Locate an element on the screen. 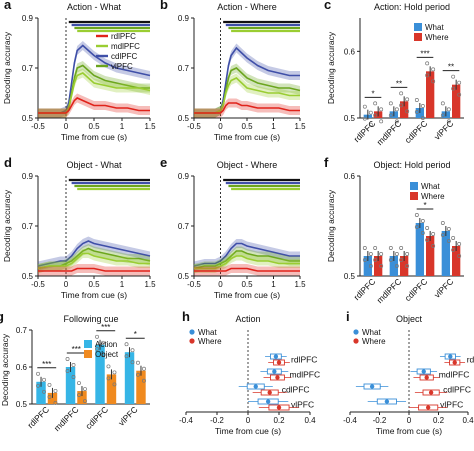 The width and height of the screenshot is (474, 451). y-axis-label-a: Decoding accuracy is located at coordinates (7, 67).